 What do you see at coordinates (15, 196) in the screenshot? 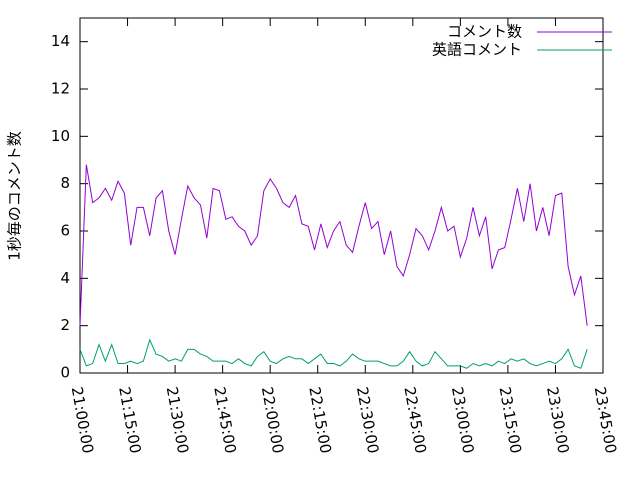
I see `y-axis-label: 1秒毎のコメント数` at bounding box center [15, 196].